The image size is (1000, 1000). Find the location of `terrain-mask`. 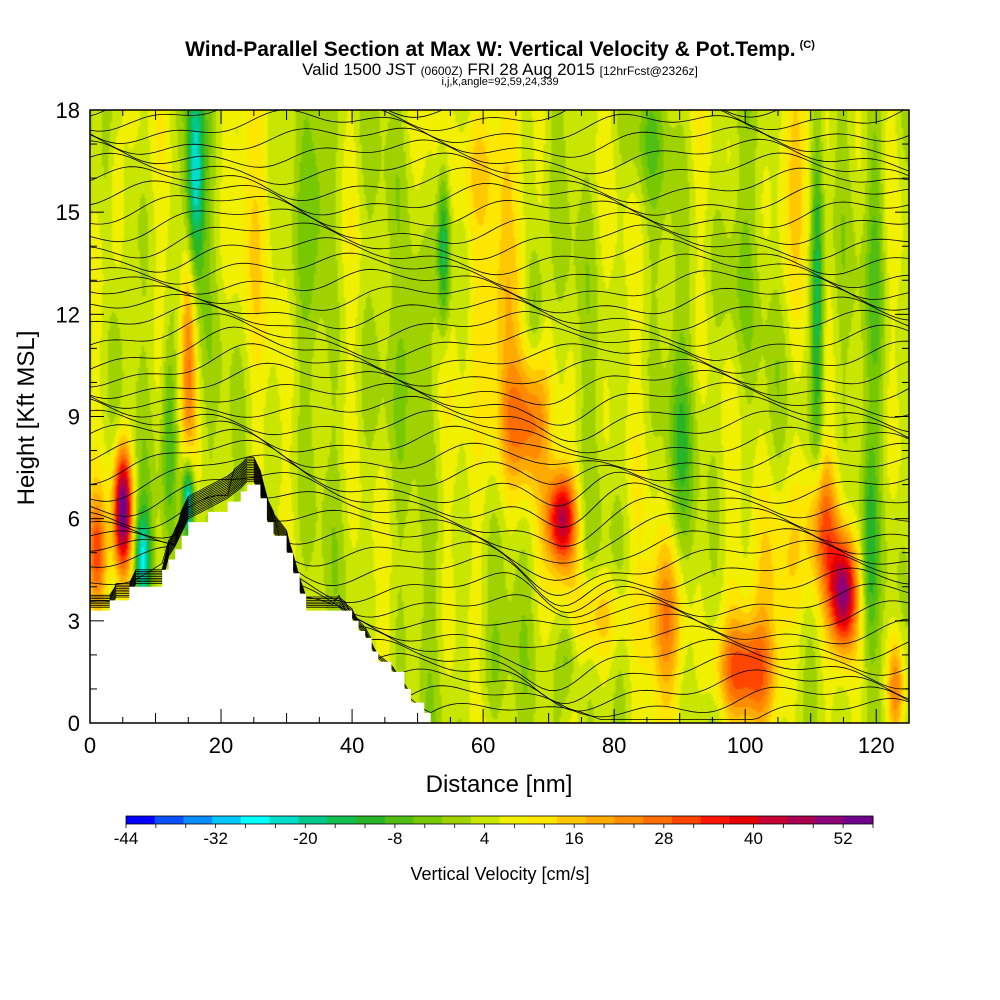

terrain-mask is located at coordinates (260, 603).